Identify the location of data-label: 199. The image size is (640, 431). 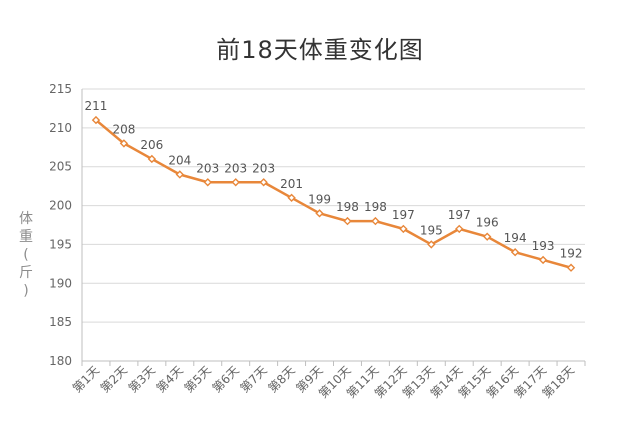
(319, 199).